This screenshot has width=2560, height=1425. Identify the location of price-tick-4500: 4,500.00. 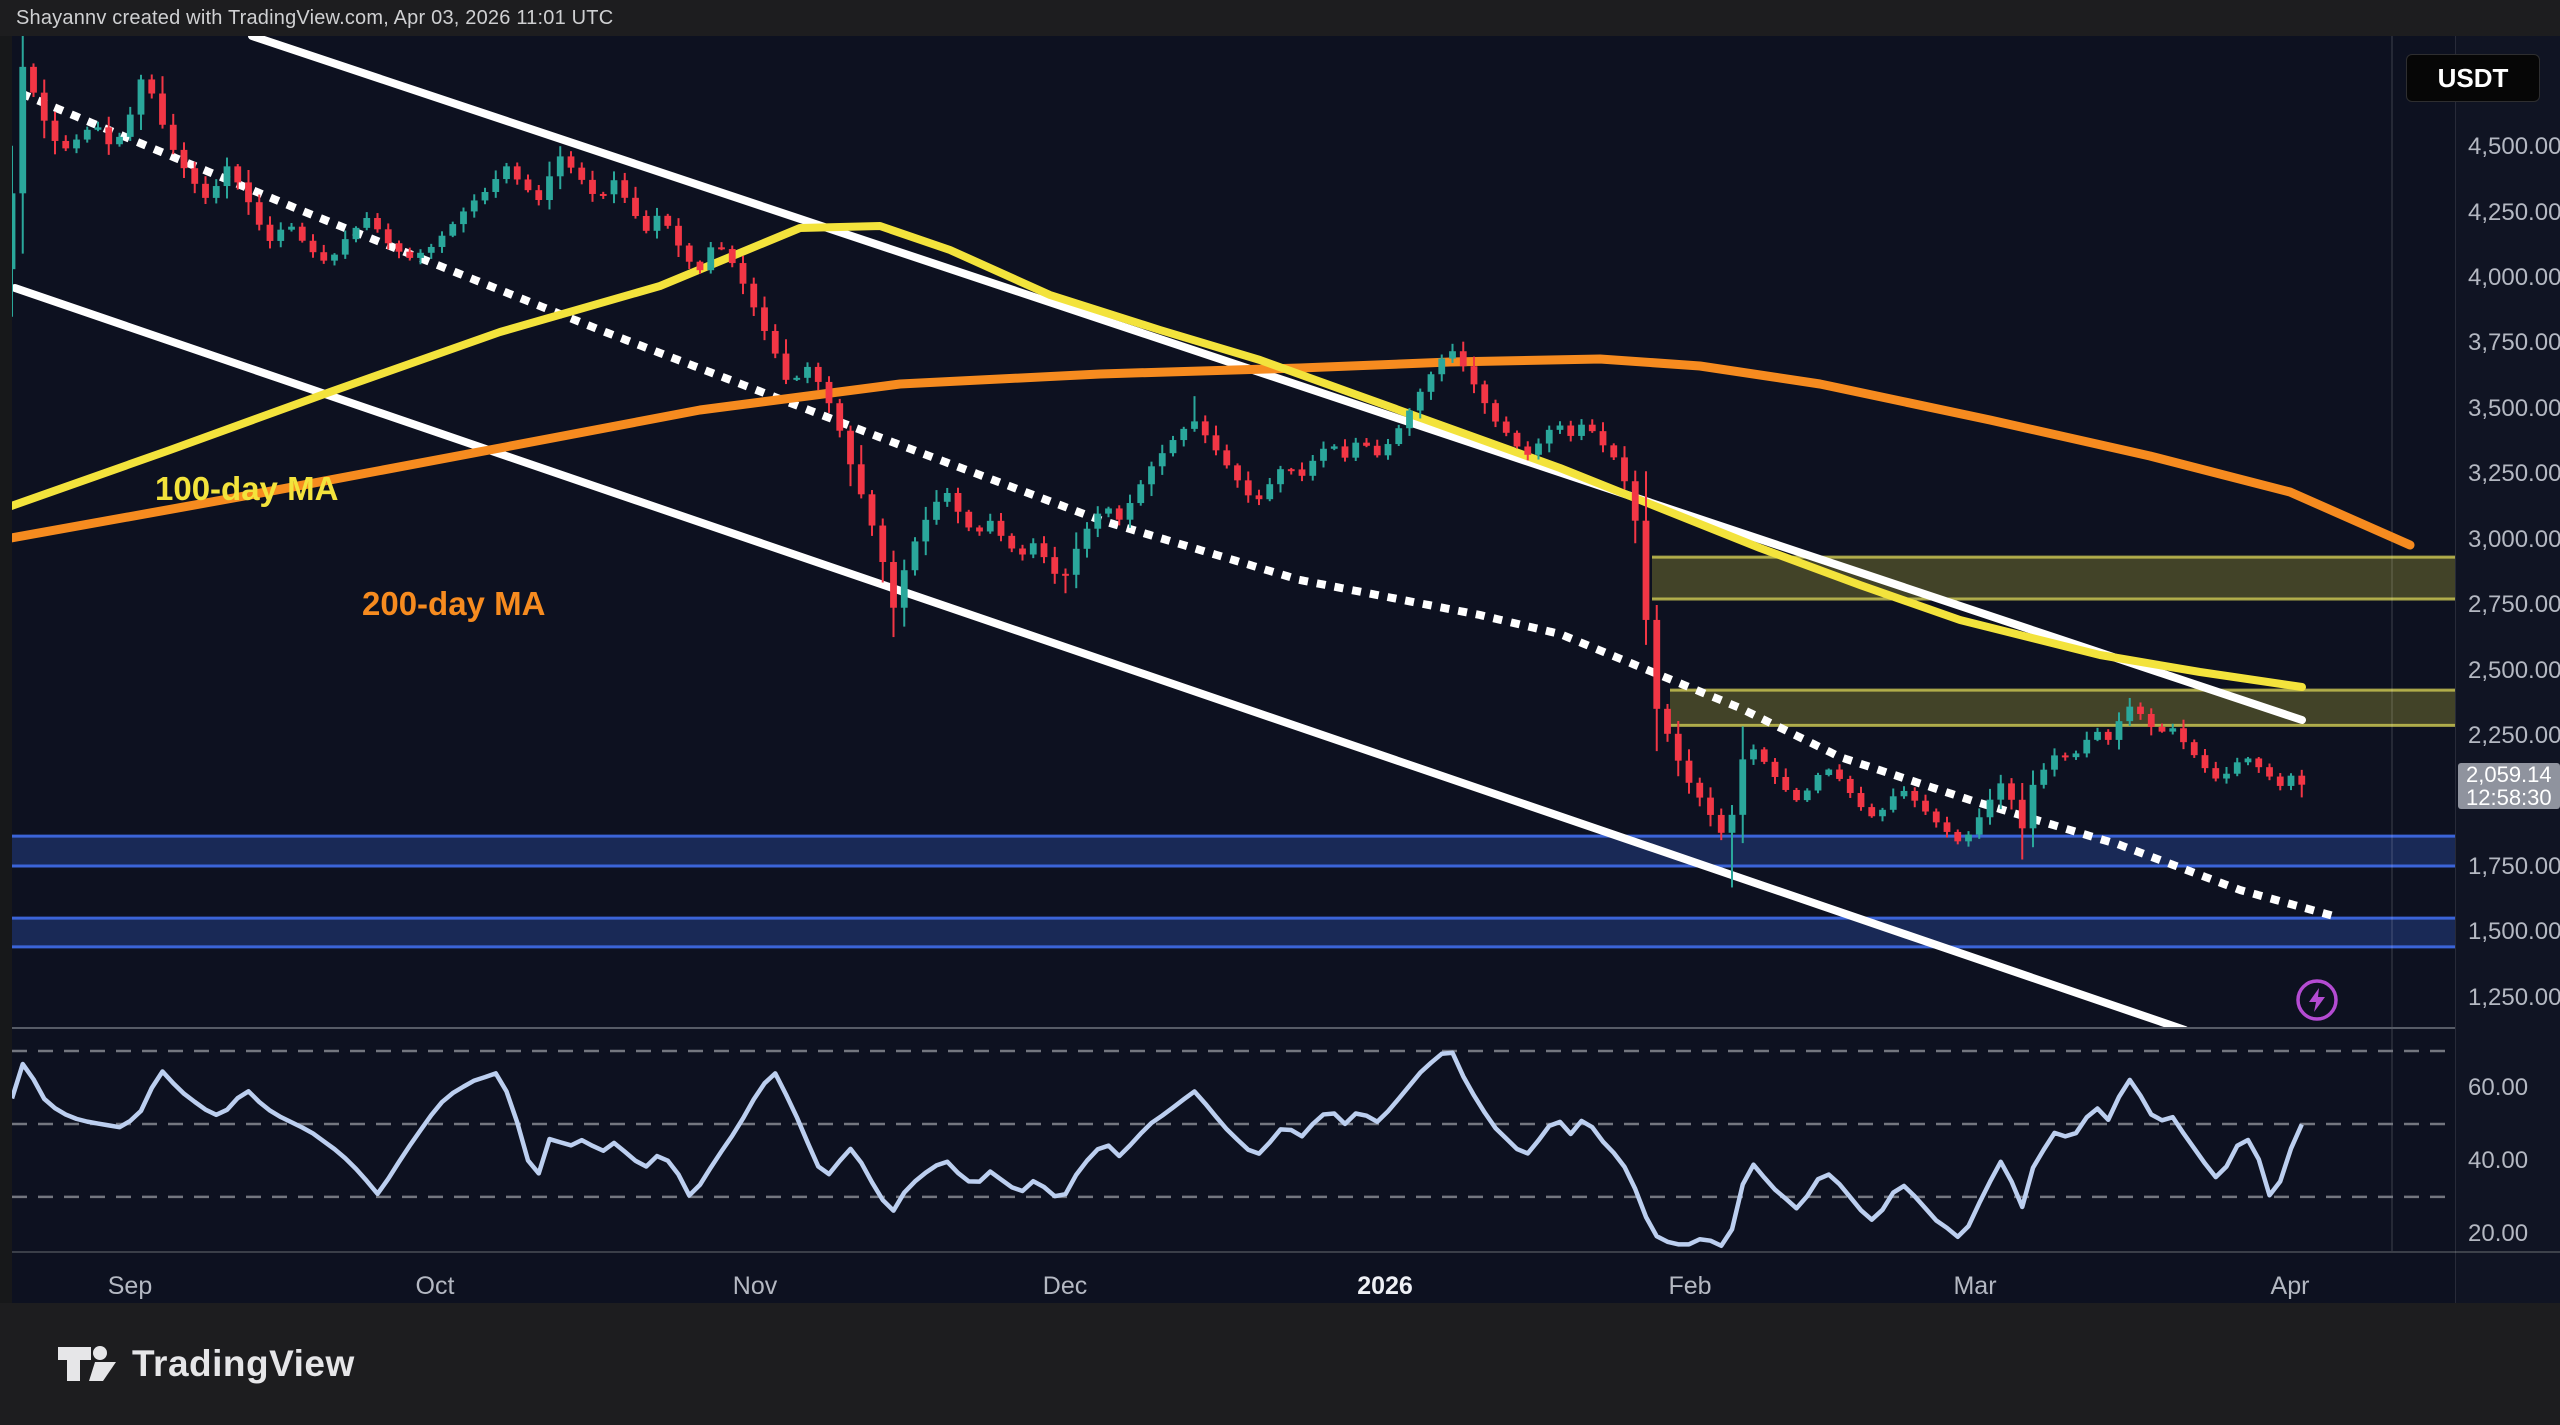
(2514, 147).